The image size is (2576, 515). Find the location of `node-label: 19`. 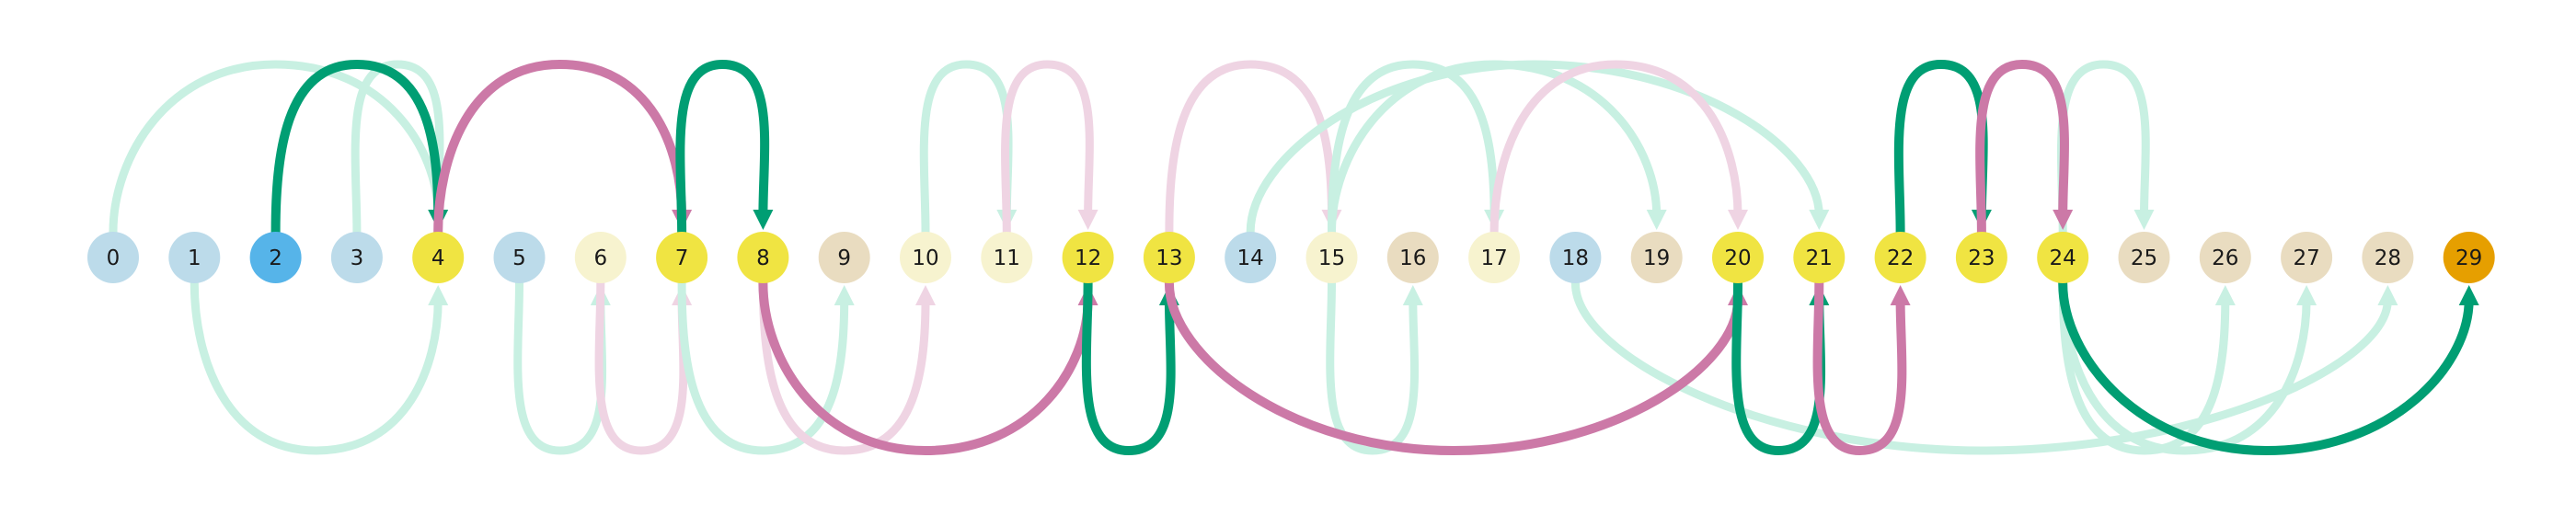

node-label: 19 is located at coordinates (1656, 258).